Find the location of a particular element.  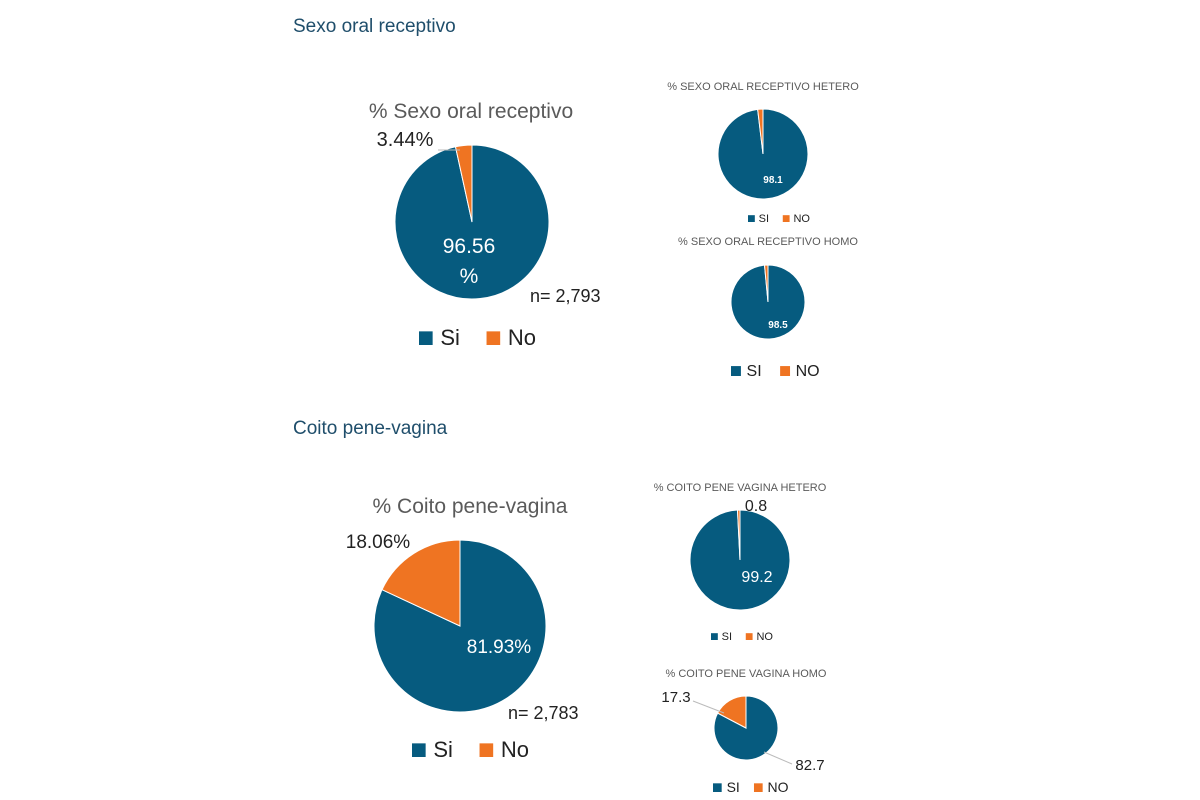

pie3-title: % Coito pene-vagina is located at coordinates (470, 506).